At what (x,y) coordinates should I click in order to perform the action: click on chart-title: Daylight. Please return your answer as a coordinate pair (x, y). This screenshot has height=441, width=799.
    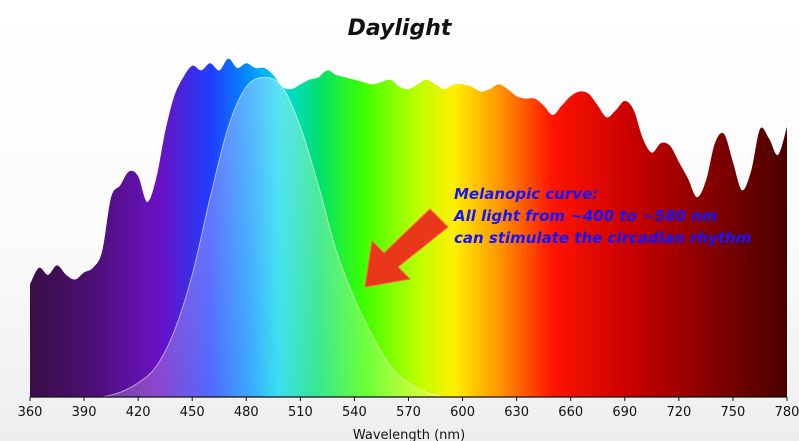
    Looking at the image, I should click on (399, 28).